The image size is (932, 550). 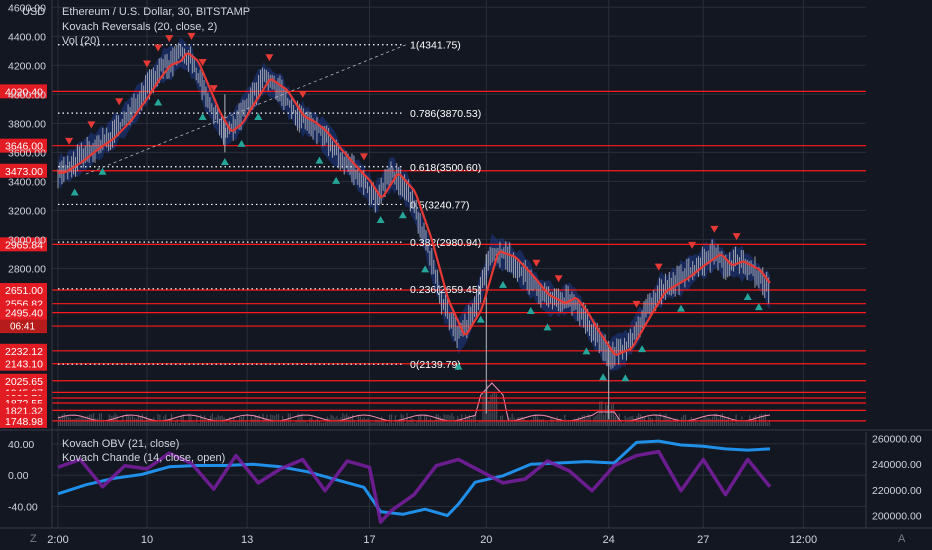 I want to click on level-price-label: 3473.00, so click(x=24, y=172).